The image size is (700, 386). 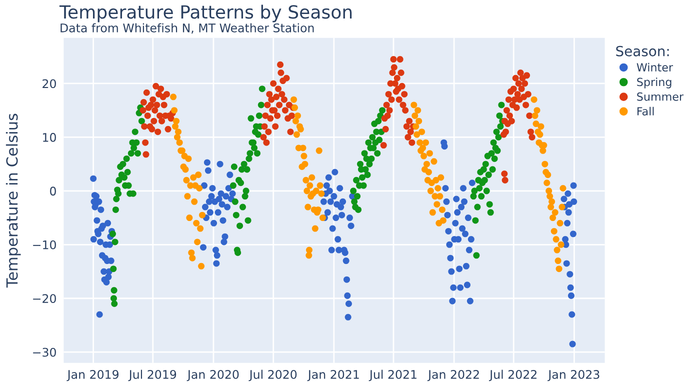 What do you see at coordinates (392, 376) in the screenshot?
I see `x-tick-label: Jul 2021` at bounding box center [392, 376].